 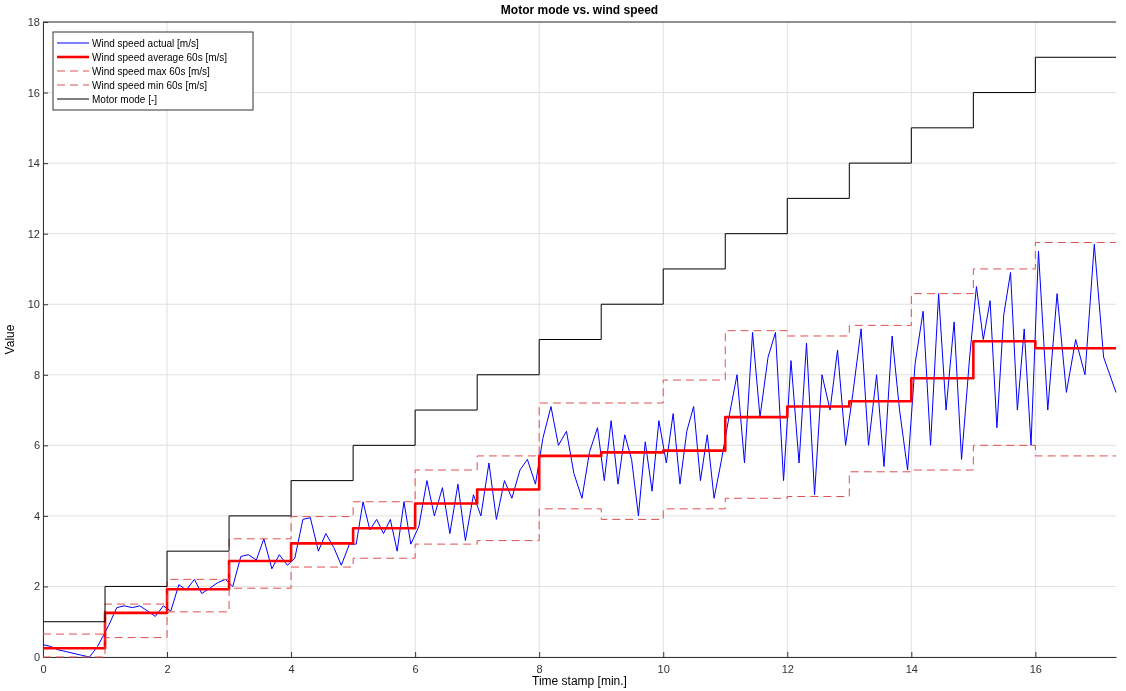 What do you see at coordinates (33, 233) in the screenshot?
I see `y-tick-label: 12` at bounding box center [33, 233].